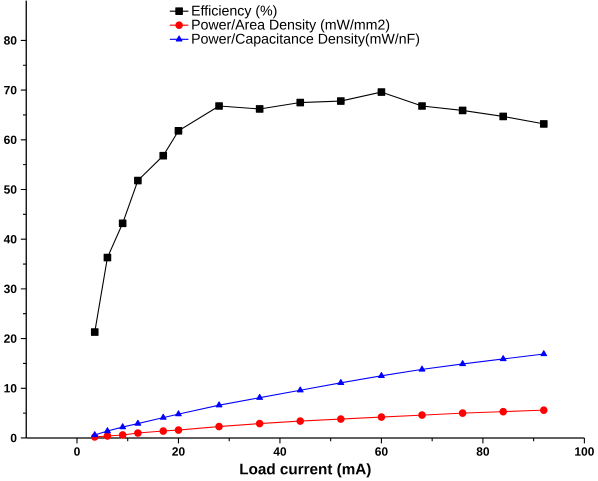 The height and width of the screenshot is (481, 598). I want to click on x-tick-label: 0, so click(77, 451).